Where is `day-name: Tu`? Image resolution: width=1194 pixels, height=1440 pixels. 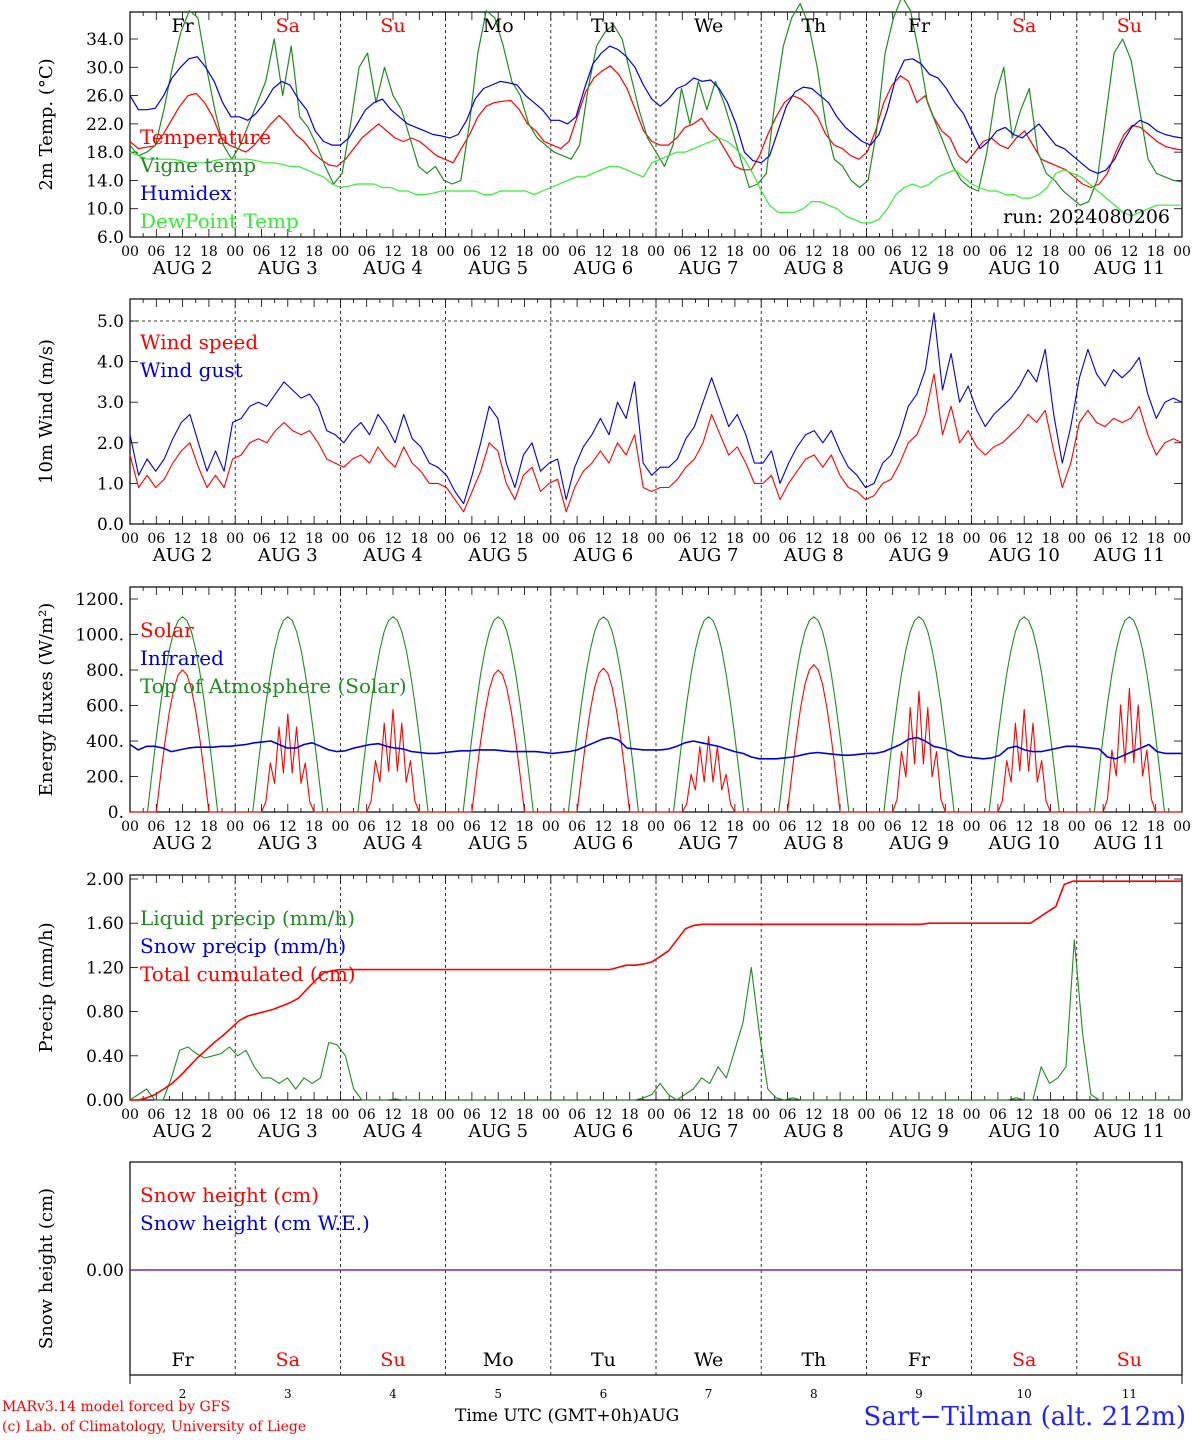
day-name: Tu is located at coordinates (603, 26).